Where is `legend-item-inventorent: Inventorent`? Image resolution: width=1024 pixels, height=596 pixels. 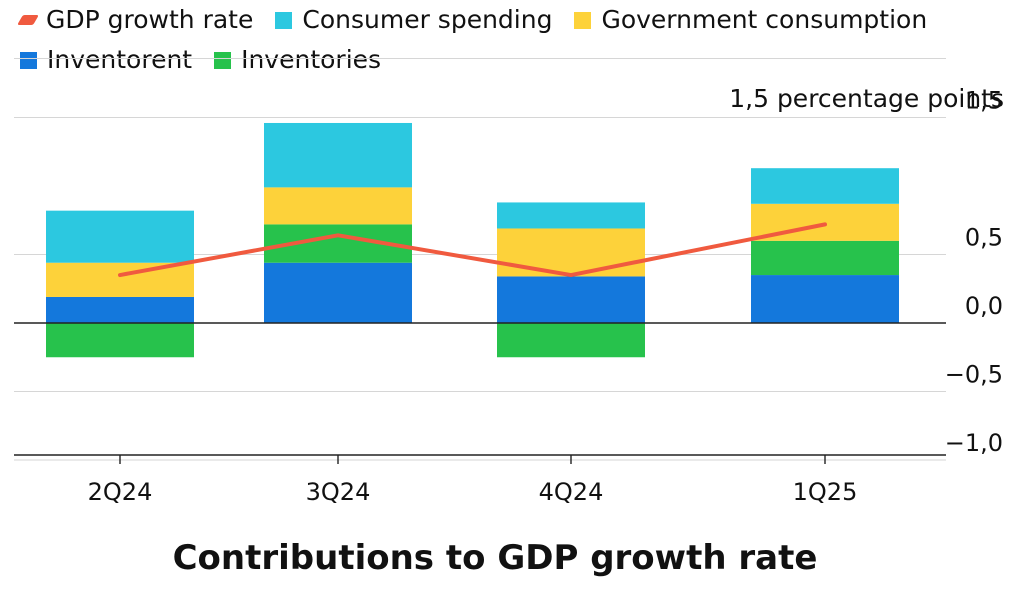 legend-item-inventorent: Inventorent is located at coordinates (106, 60).